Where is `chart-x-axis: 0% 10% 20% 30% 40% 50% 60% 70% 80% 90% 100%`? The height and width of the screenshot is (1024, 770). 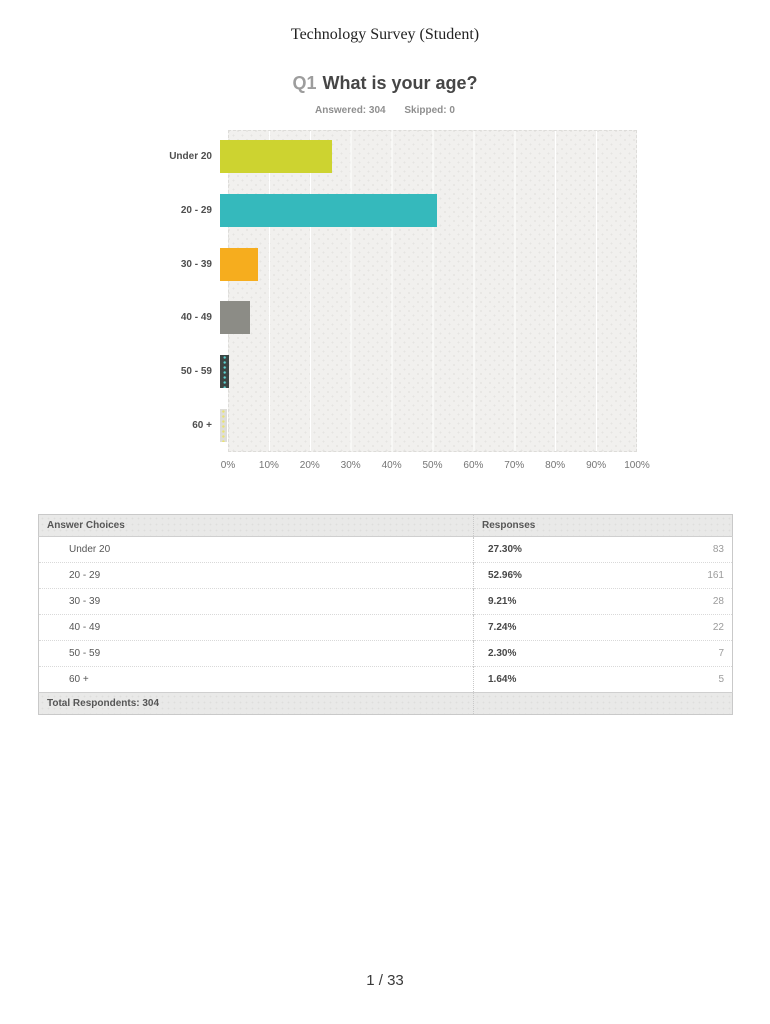
chart-x-axis: 0% 10% 20% 30% 40% 50% 60% 70% 80% 90% 100% is located at coordinates (435, 463).